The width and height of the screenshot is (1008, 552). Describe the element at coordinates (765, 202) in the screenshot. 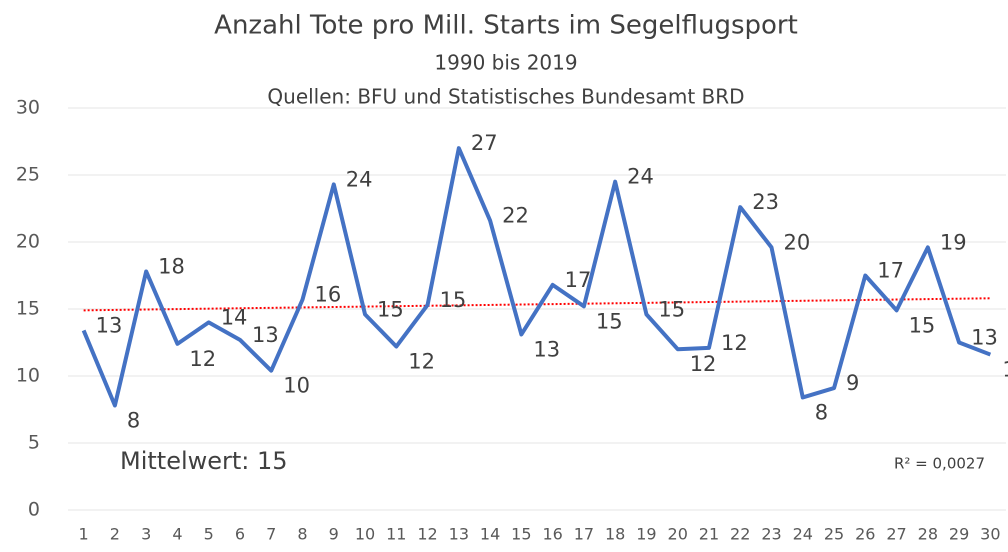

I see `data-label: 23` at that location.